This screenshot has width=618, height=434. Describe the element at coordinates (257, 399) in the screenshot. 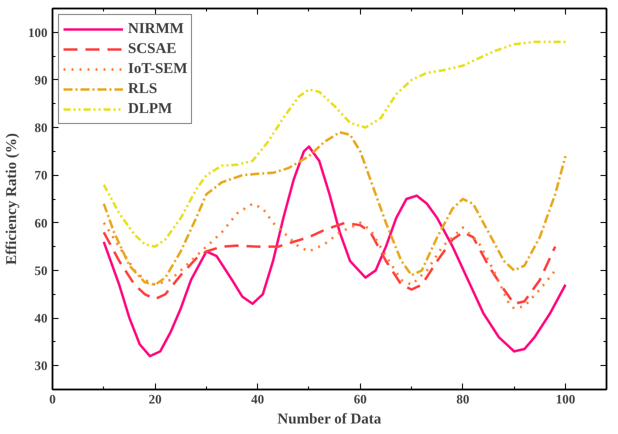

I see `x-tick-label: 40` at that location.